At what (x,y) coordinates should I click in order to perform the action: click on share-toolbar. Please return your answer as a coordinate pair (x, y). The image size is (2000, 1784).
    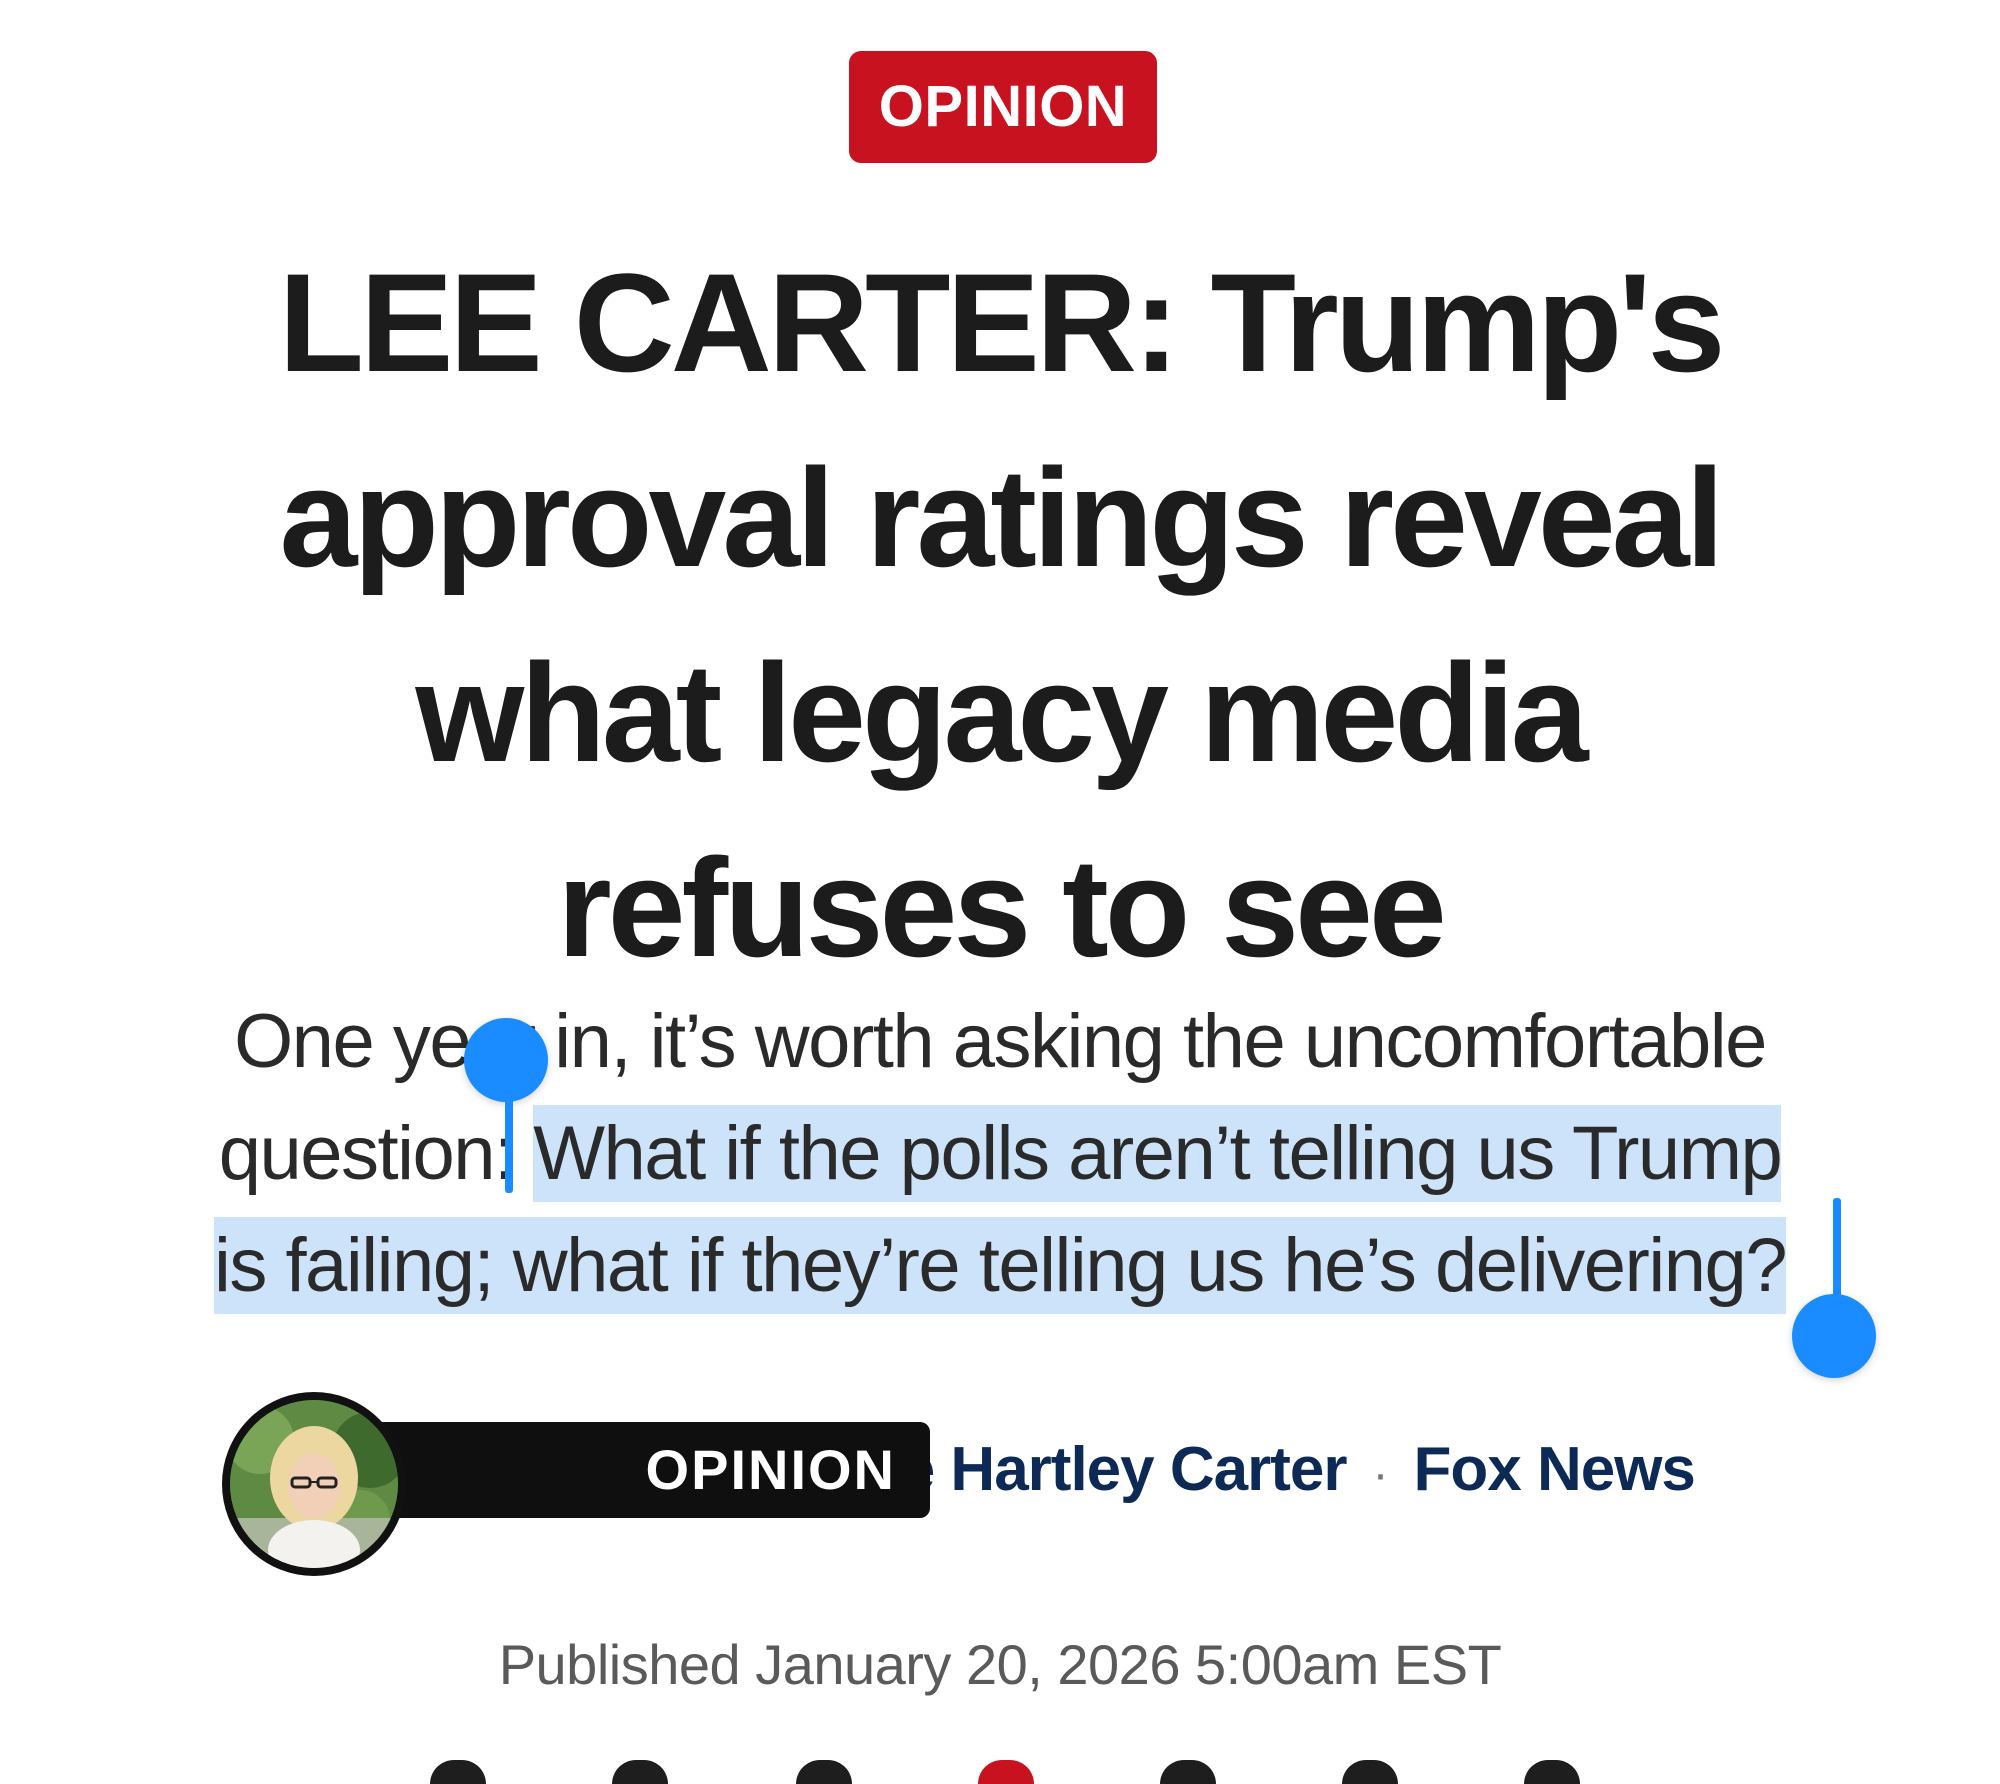
    Looking at the image, I should click on (1000, 1772).